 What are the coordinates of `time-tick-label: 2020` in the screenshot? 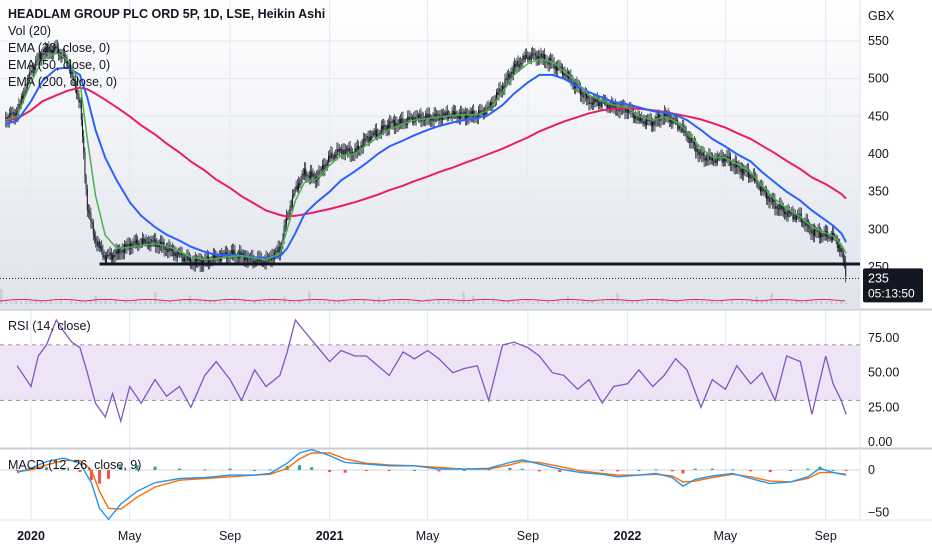 It's located at (31, 536).